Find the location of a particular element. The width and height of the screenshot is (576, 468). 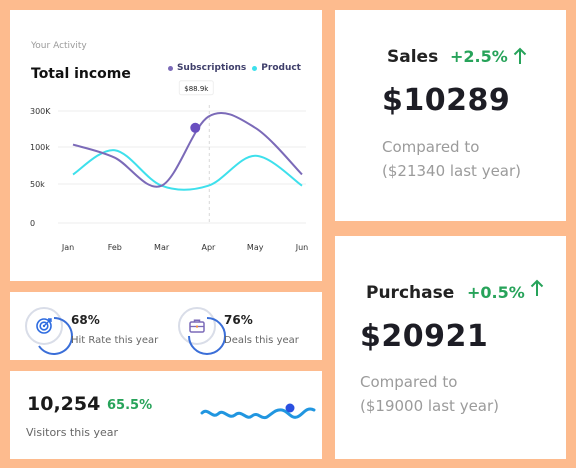

sales-compare: Compared to ($21340 last year) is located at coordinates (451, 159).